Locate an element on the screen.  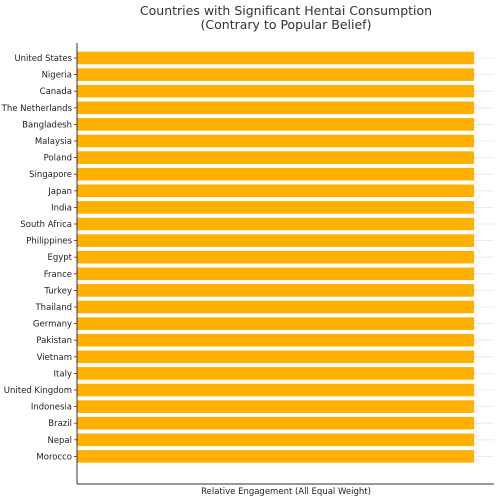
y-tick-label: Malaysia is located at coordinates (53, 142).